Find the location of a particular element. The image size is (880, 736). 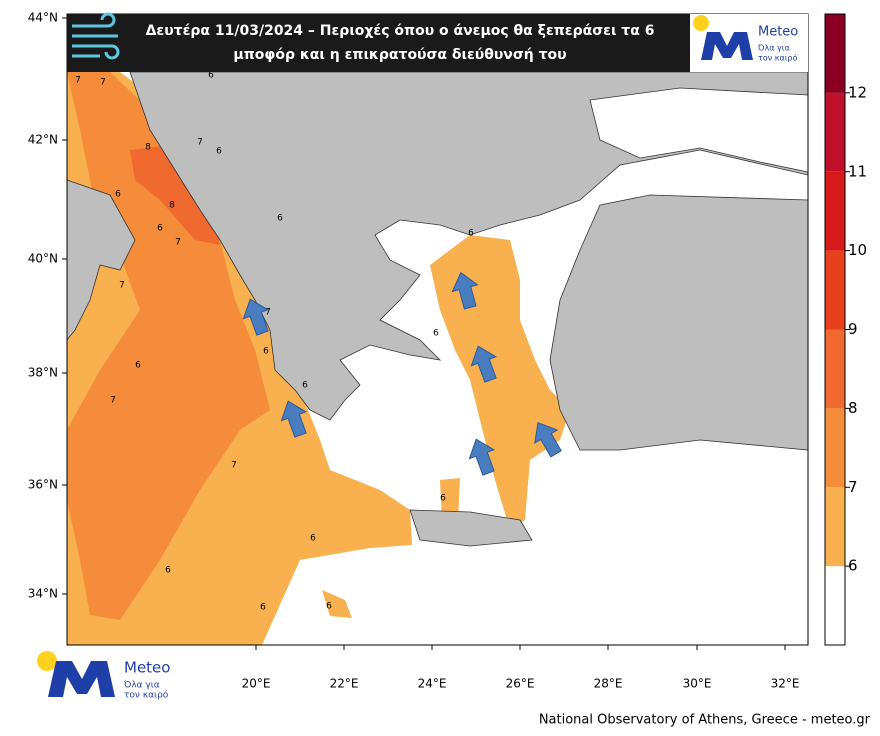

lon-tick-label: 28°E is located at coordinates (608, 684).